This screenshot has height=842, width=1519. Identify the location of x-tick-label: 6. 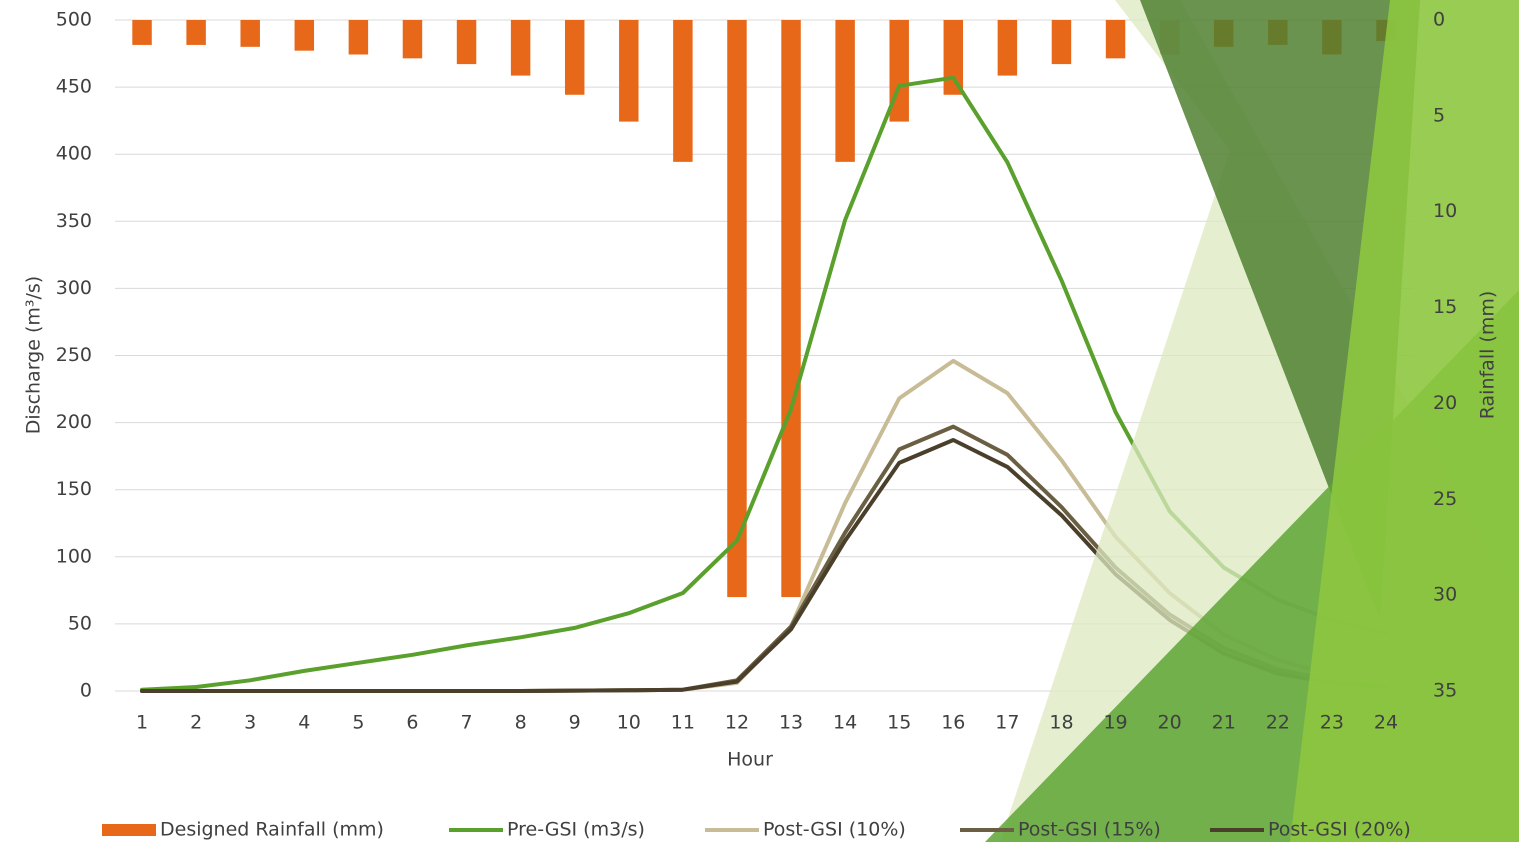
(412, 723).